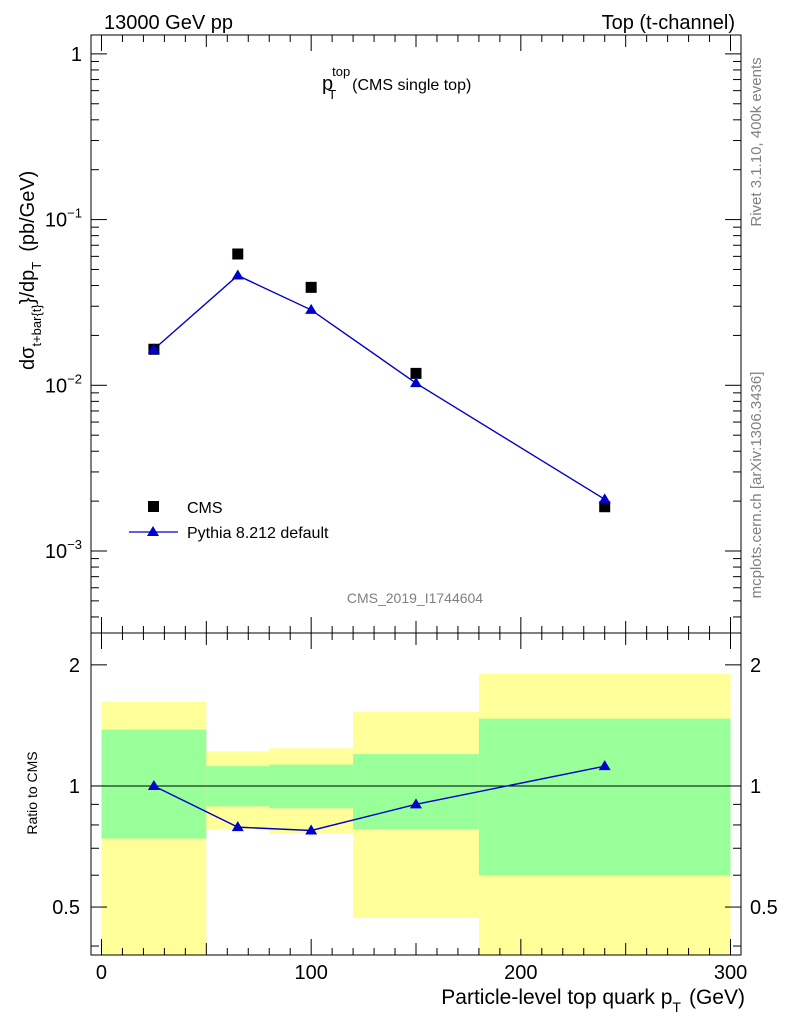 Image resolution: width=786 pixels, height=1029 pixels. I want to click on ratio-y-tick-label-right: 2, so click(755, 666).